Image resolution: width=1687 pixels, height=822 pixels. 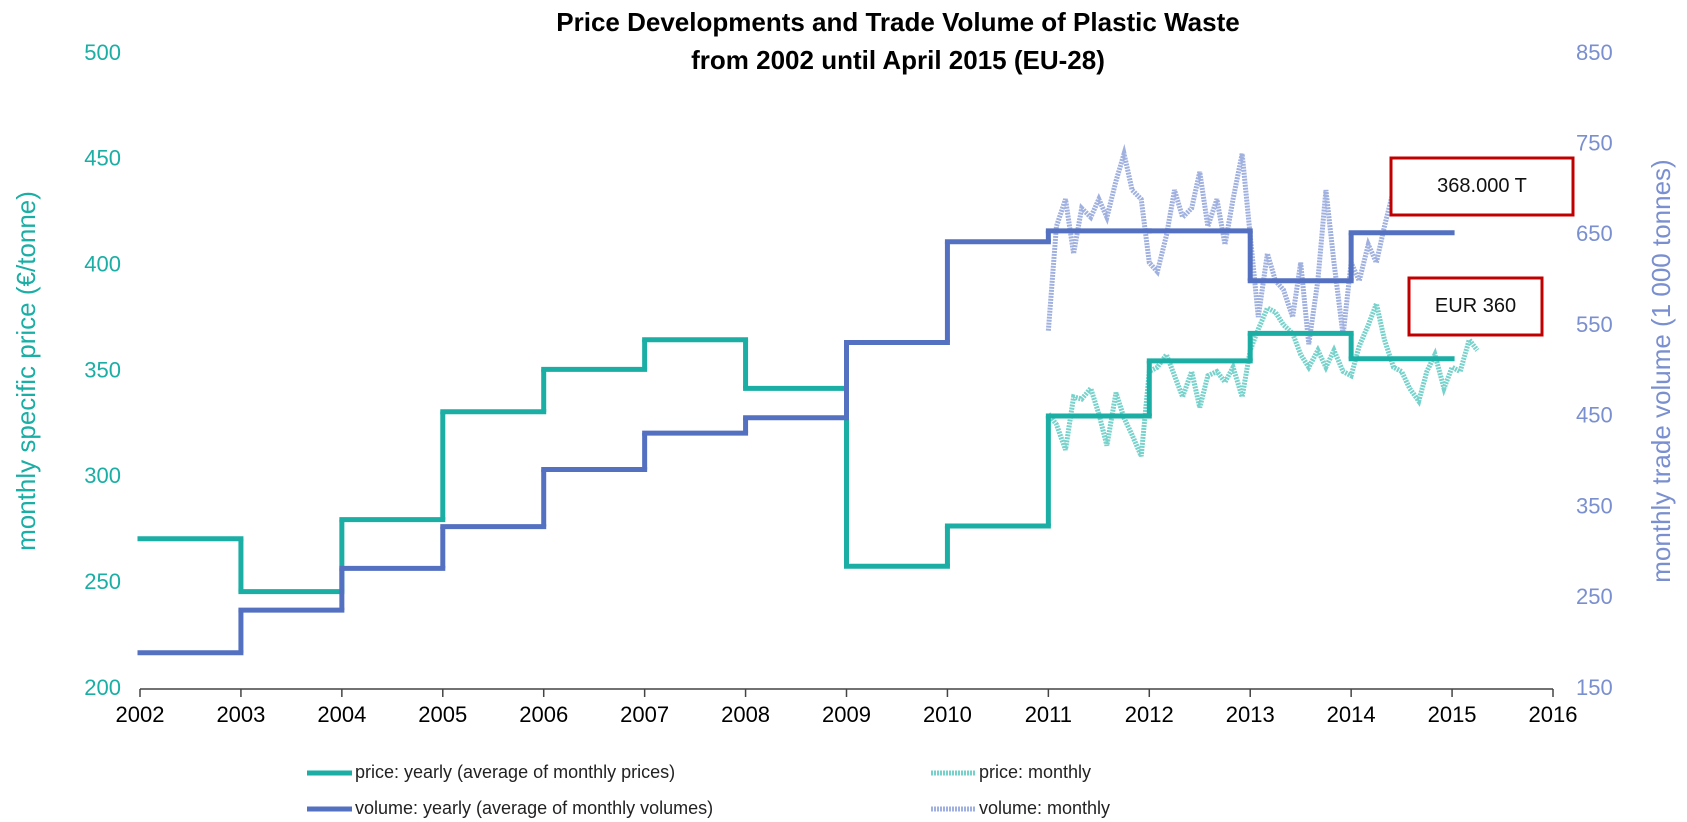 I want to click on chart-subtitle: from 2002 until April 2015 (EU-28), so click(x=898, y=60).